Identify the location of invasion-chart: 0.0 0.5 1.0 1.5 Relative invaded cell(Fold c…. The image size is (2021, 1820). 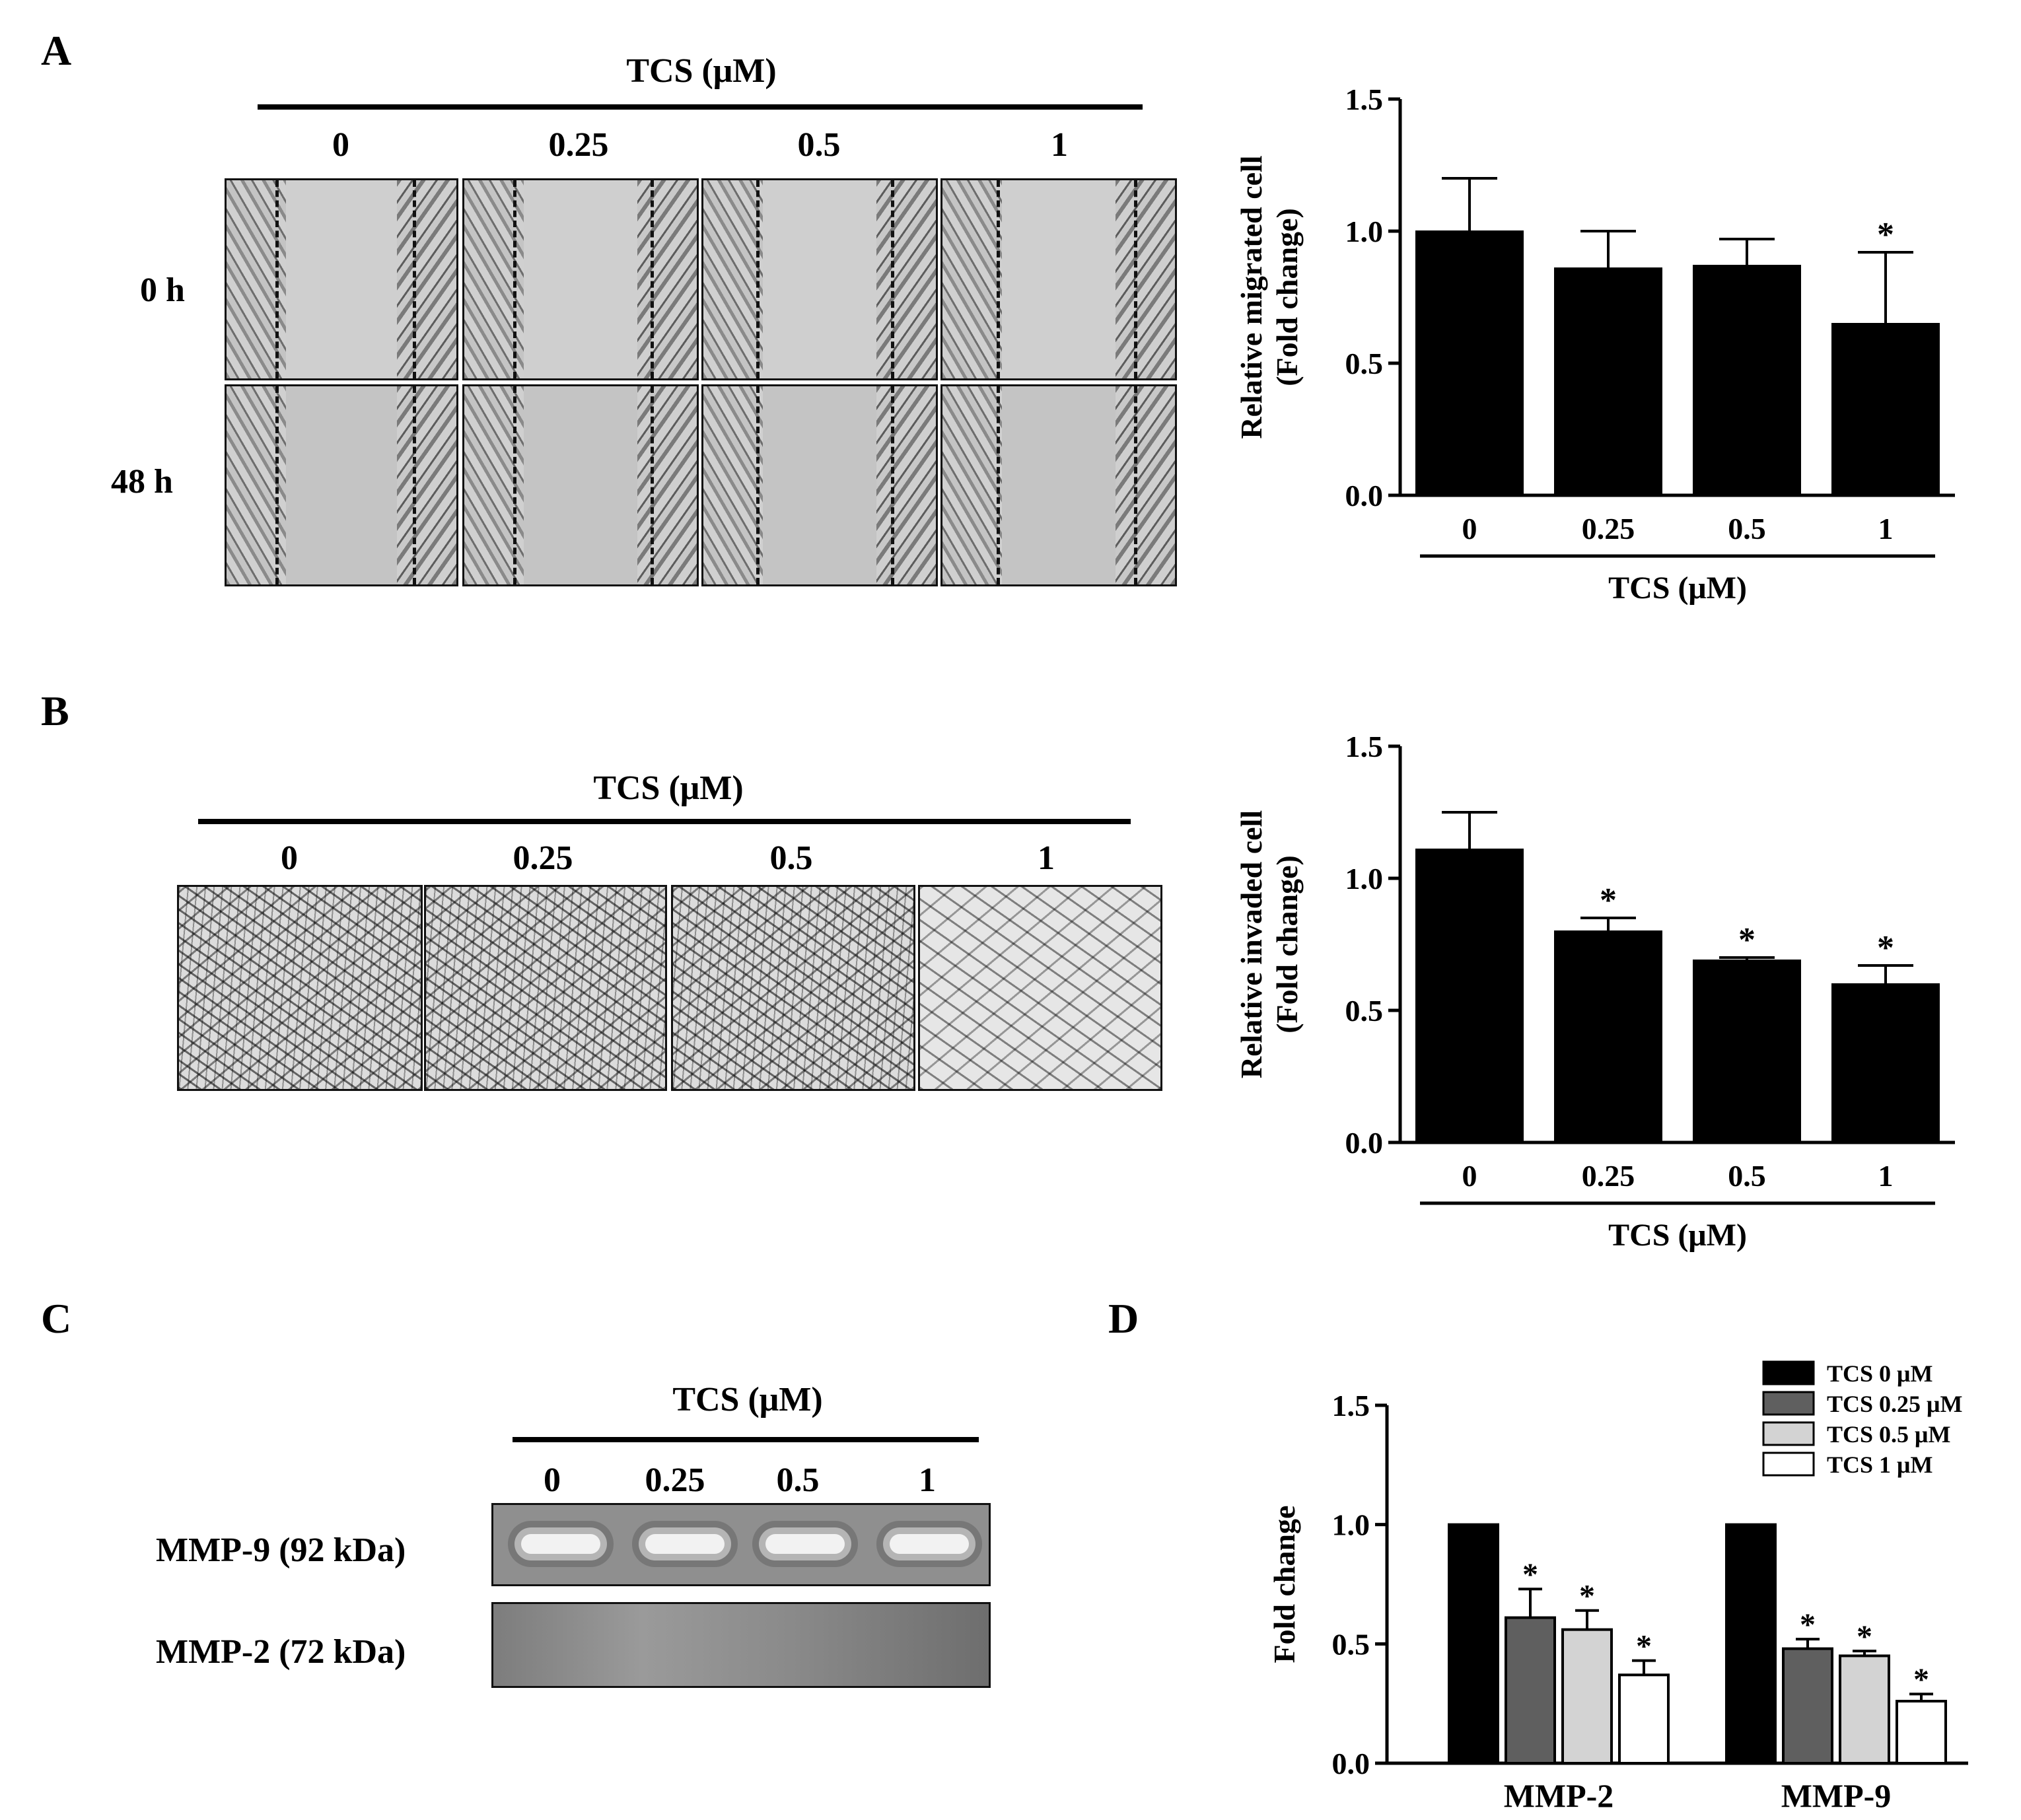
(1594, 991).